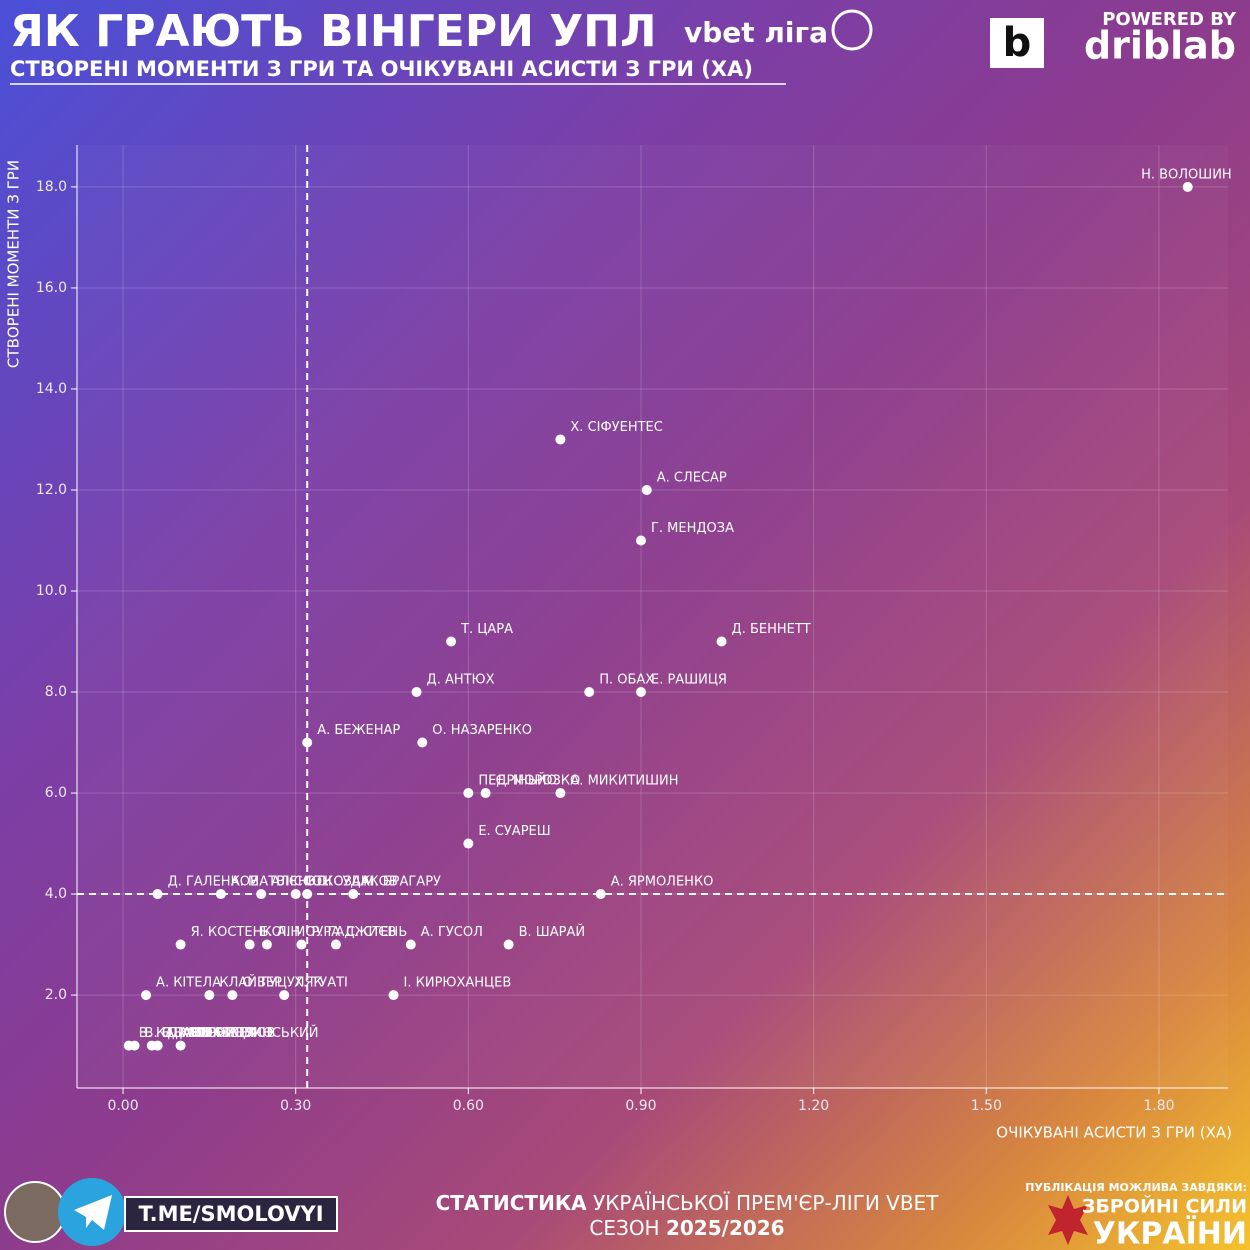 The width and height of the screenshot is (1250, 1250). Describe the element at coordinates (188, 983) in the screenshot. I see `point-label: А. КІТЕЛА` at that location.